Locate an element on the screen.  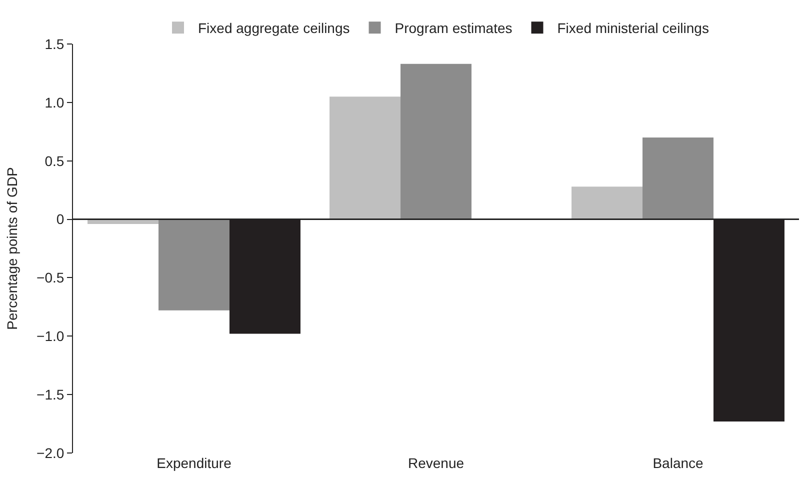
legend-label: Fixed aggregate ceilings is located at coordinates (274, 28).